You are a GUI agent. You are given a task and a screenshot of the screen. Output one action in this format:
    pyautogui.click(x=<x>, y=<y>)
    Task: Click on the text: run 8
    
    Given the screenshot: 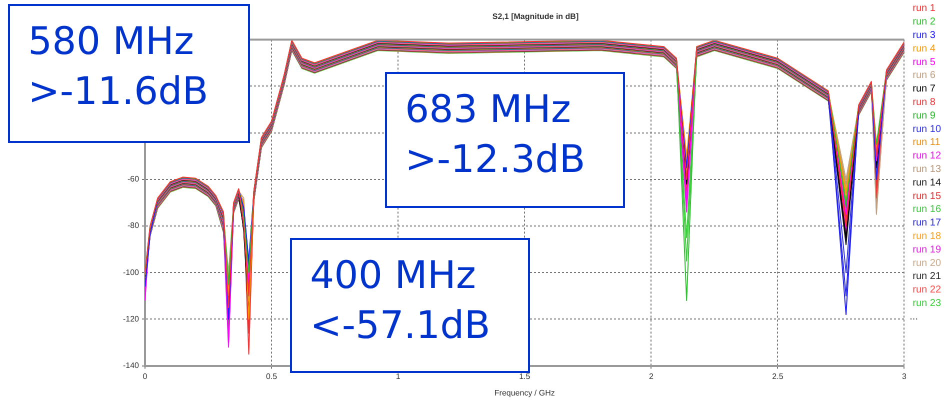 What is the action you would take?
    pyautogui.click(x=924, y=102)
    